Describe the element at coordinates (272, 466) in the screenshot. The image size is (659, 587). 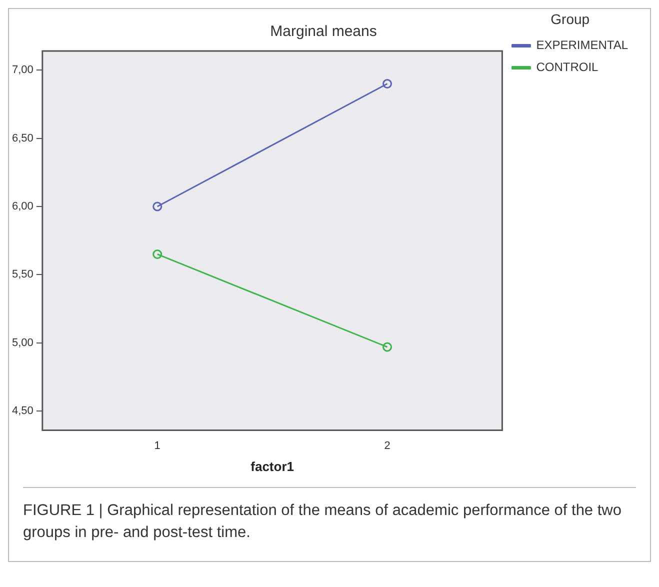
I see `x-axis-title: factor1` at that location.